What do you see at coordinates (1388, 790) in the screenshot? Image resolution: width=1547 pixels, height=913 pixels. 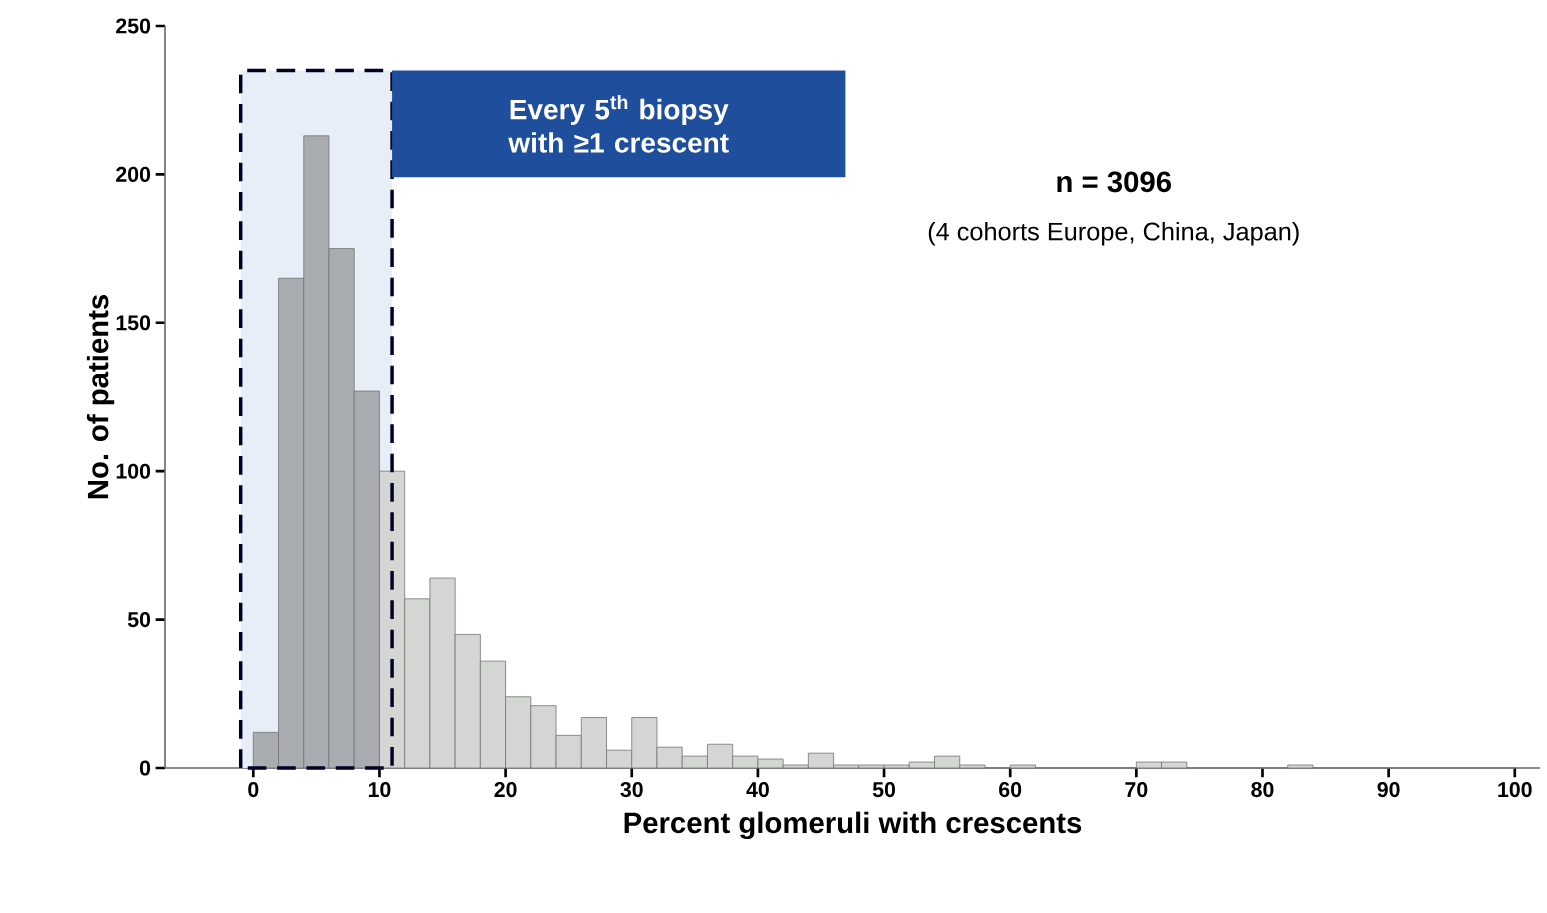 I see `x-tick-label: 90` at bounding box center [1388, 790].